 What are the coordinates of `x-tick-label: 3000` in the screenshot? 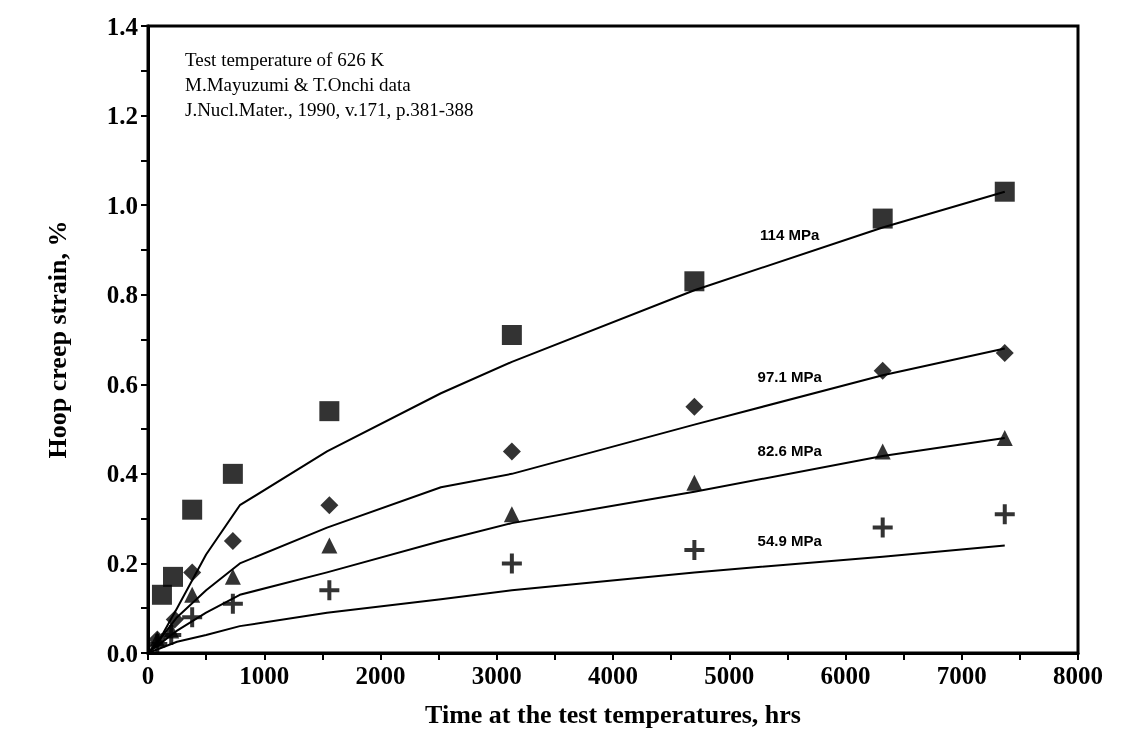 It's located at (496, 675).